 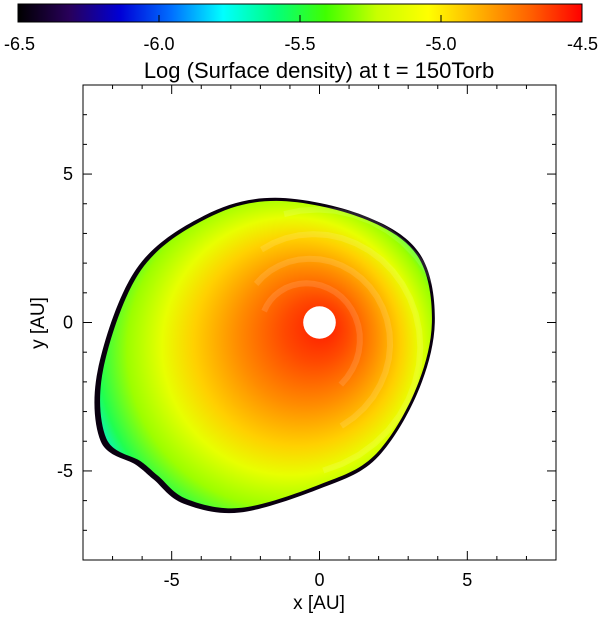 I want to click on chart-title: Log (Surface density) at t = 150Torb, so click(x=319, y=70).